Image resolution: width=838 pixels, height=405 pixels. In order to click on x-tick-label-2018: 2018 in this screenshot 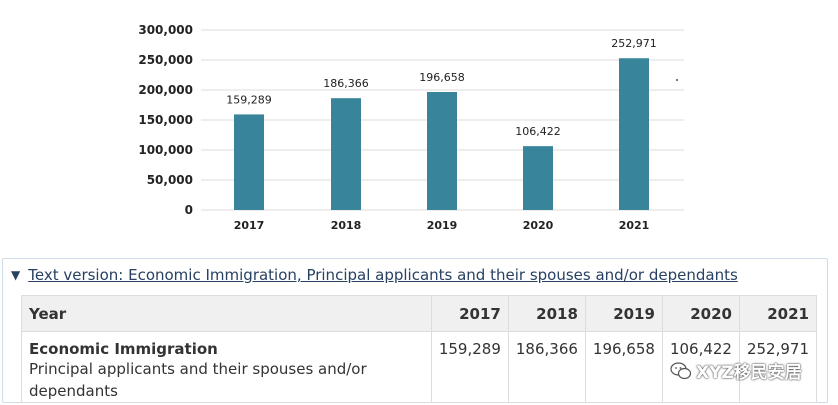, I will do `click(346, 225)`.